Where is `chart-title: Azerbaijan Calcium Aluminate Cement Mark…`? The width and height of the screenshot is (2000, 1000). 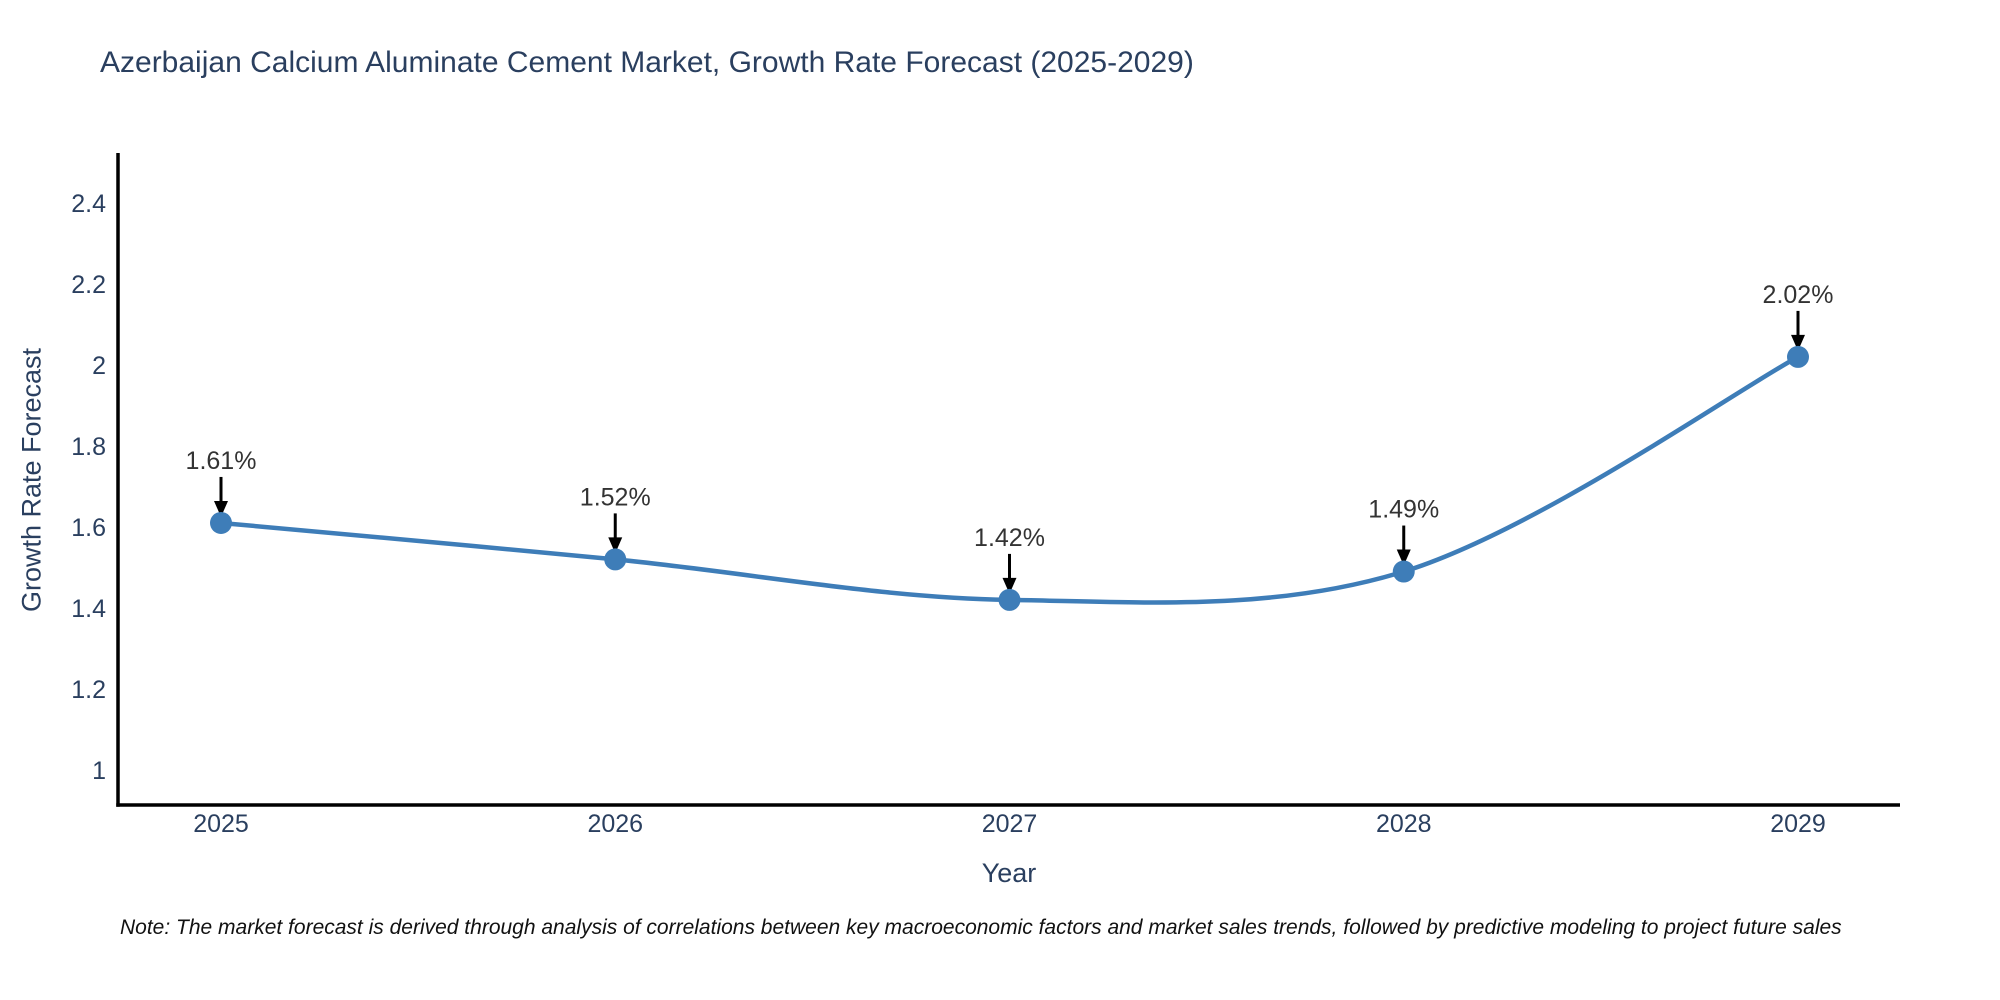 chart-title: Azerbaijan Calcium Aluminate Cement Mark… is located at coordinates (647, 62).